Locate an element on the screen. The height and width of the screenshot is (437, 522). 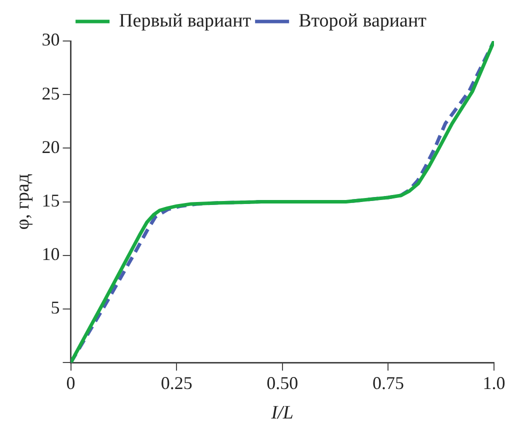
y-tick-label: 25 is located at coordinates (51, 93).